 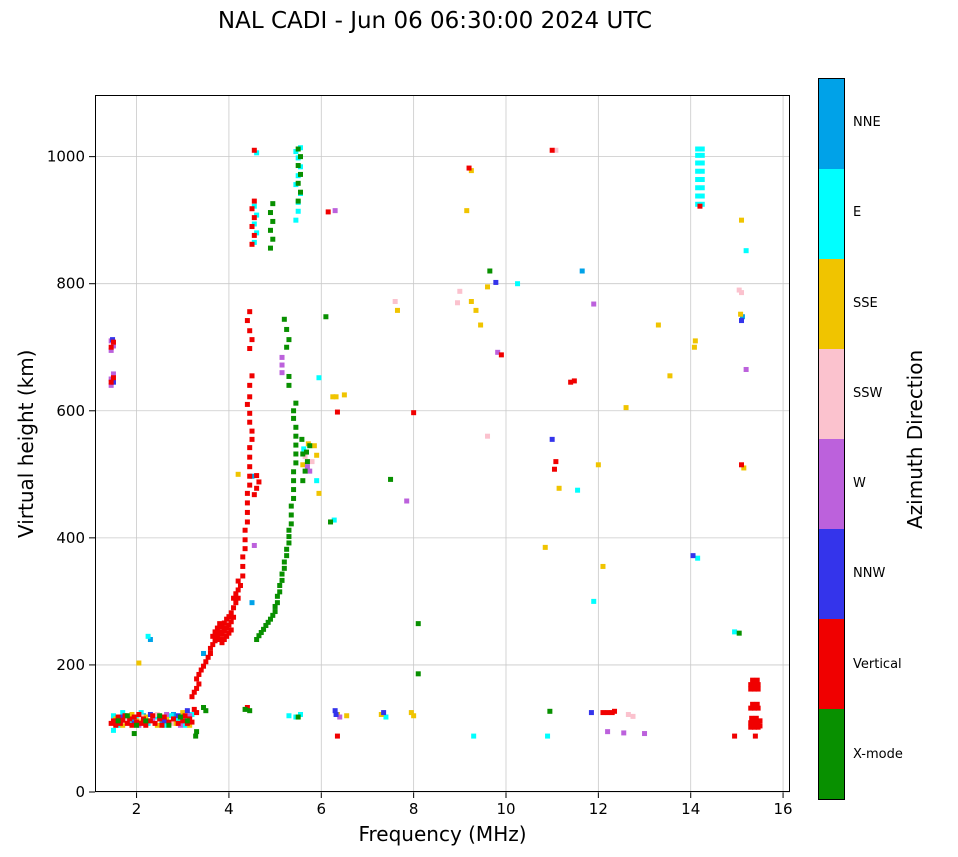 What do you see at coordinates (868, 393) in the screenshot?
I see `colorbar-label-ssw: SSW` at bounding box center [868, 393].